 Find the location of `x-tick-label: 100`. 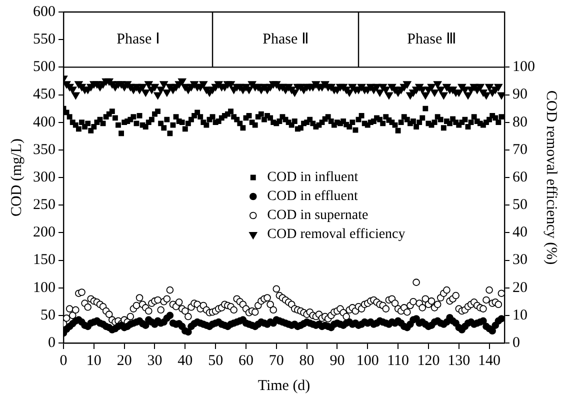

x-tick-label: 100 is located at coordinates (367, 360).